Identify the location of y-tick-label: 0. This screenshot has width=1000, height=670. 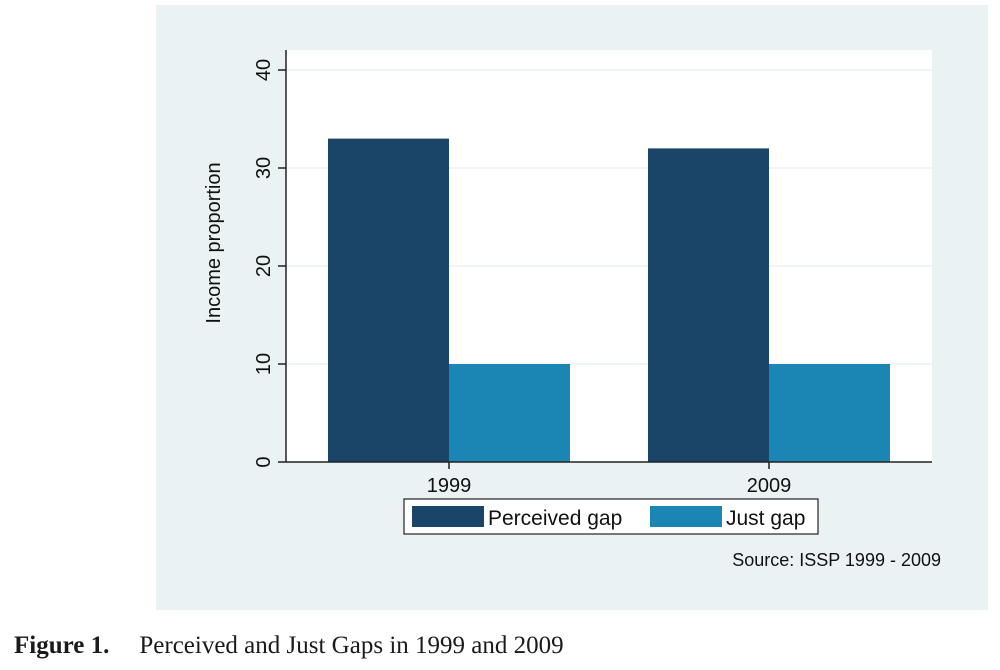
(264, 461).